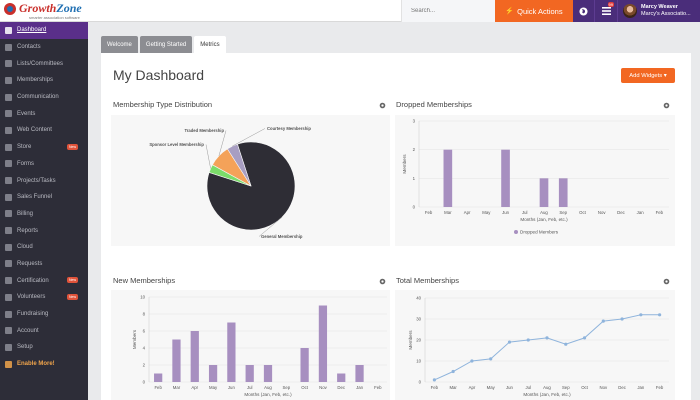  What do you see at coordinates (44, 230) in the screenshot?
I see `sidebar-item-reports: Reports` at bounding box center [44, 230].